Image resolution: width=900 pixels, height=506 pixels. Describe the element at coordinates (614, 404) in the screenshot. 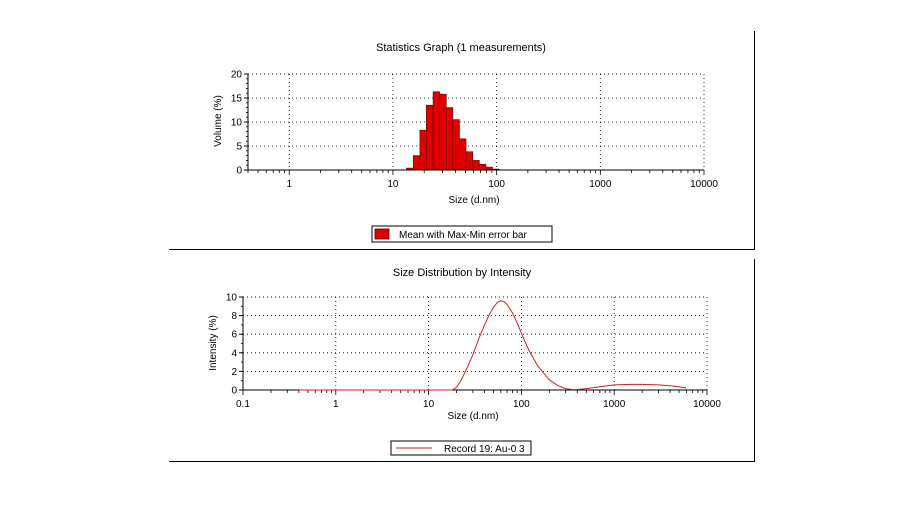

I see `chart2-xtick-label: 1000` at that location.